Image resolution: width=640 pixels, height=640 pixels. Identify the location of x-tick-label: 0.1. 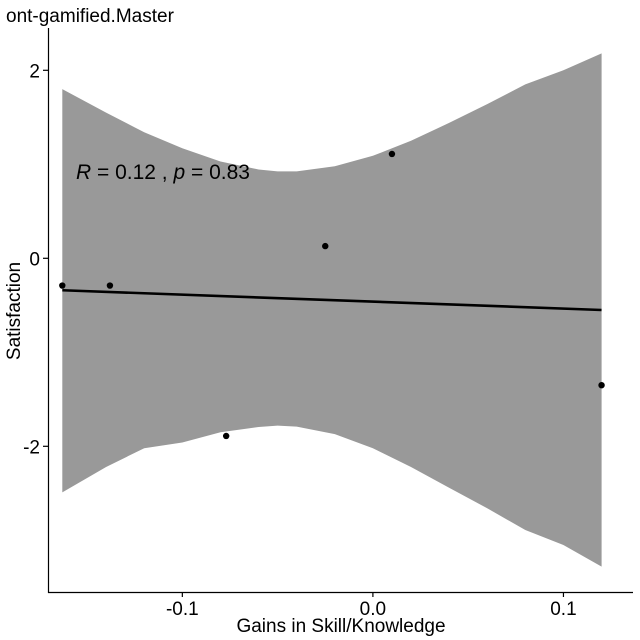
(563, 609).